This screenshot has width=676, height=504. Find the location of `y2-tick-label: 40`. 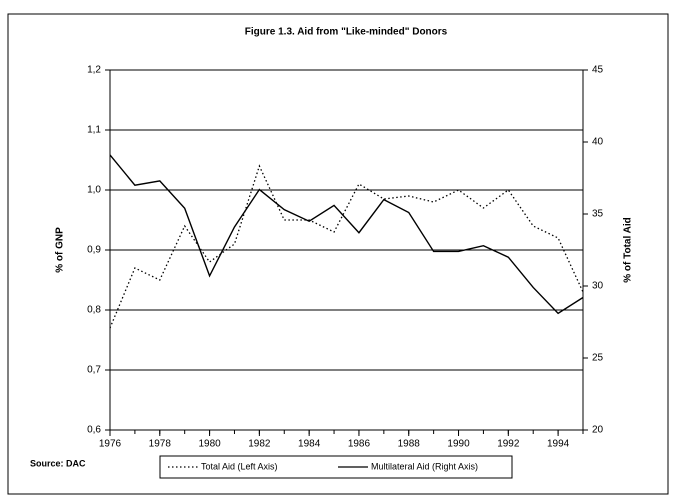

y2-tick-label: 40 is located at coordinates (598, 142).